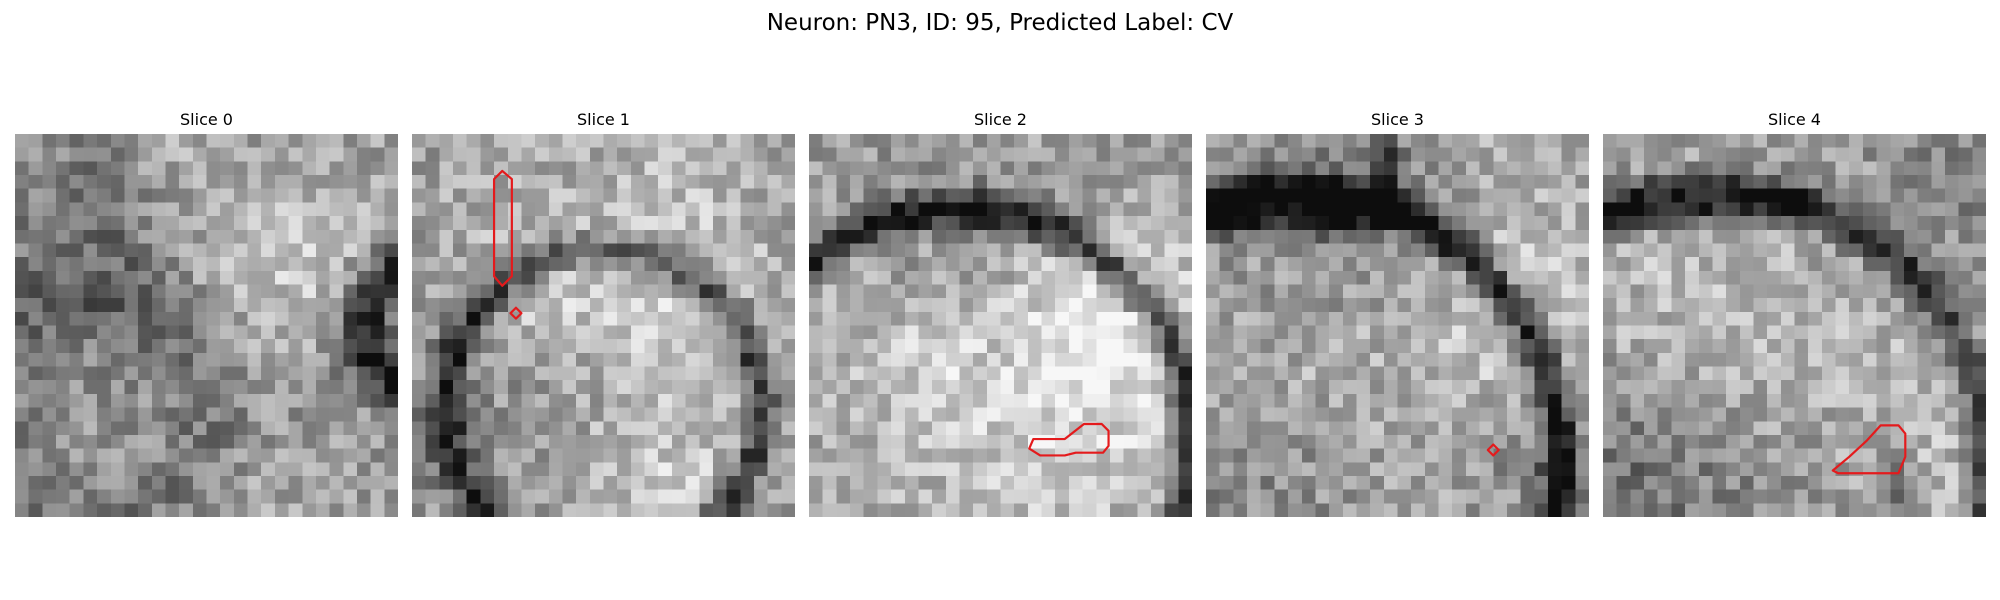 The image size is (2000, 600). I want to click on slice-title-2: Slice 2, so click(1000, 119).